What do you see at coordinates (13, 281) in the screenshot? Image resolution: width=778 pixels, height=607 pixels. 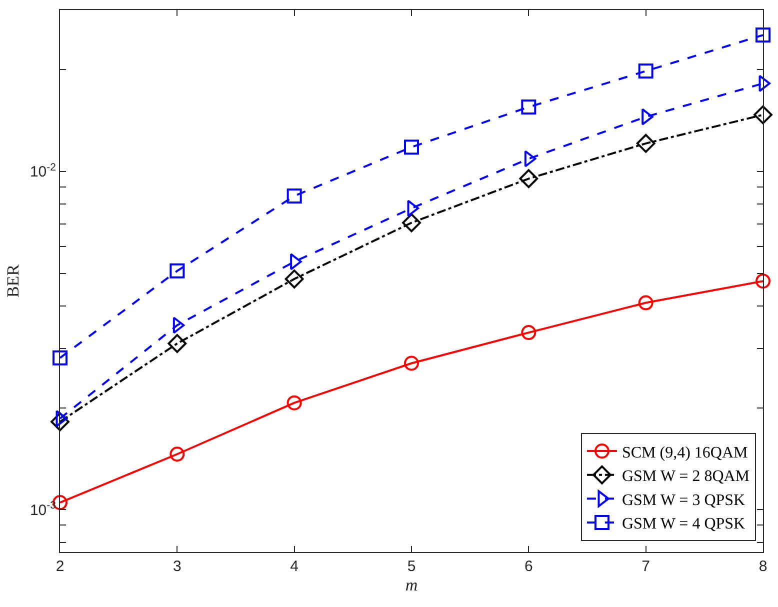 I see `y-axis-title: BER` at bounding box center [13, 281].